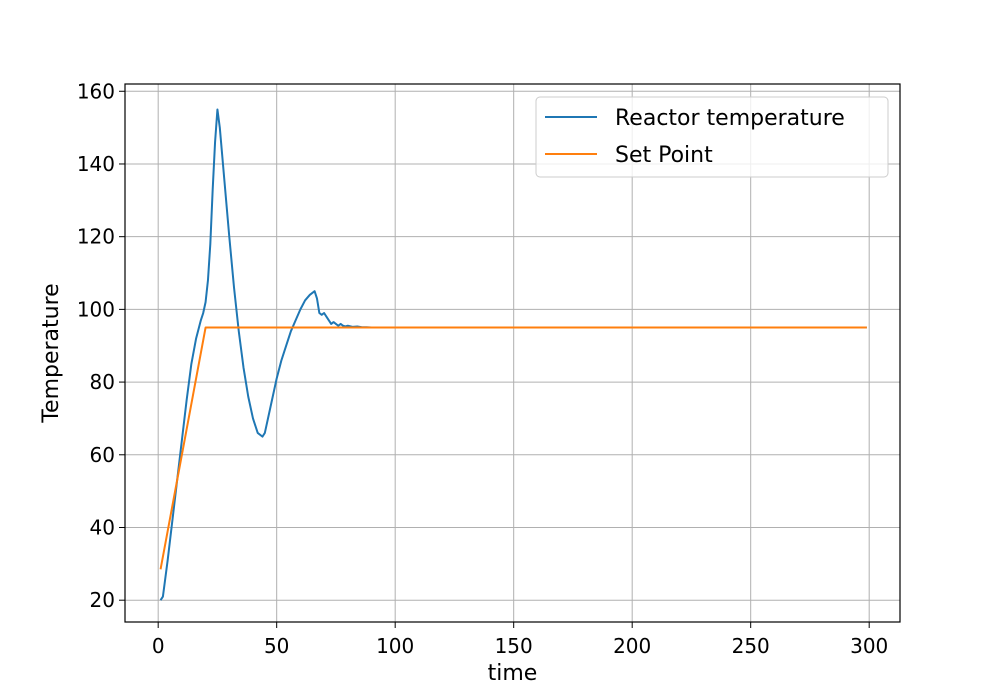  Describe the element at coordinates (751, 646) in the screenshot. I see `x-tick-label: 250` at that location.